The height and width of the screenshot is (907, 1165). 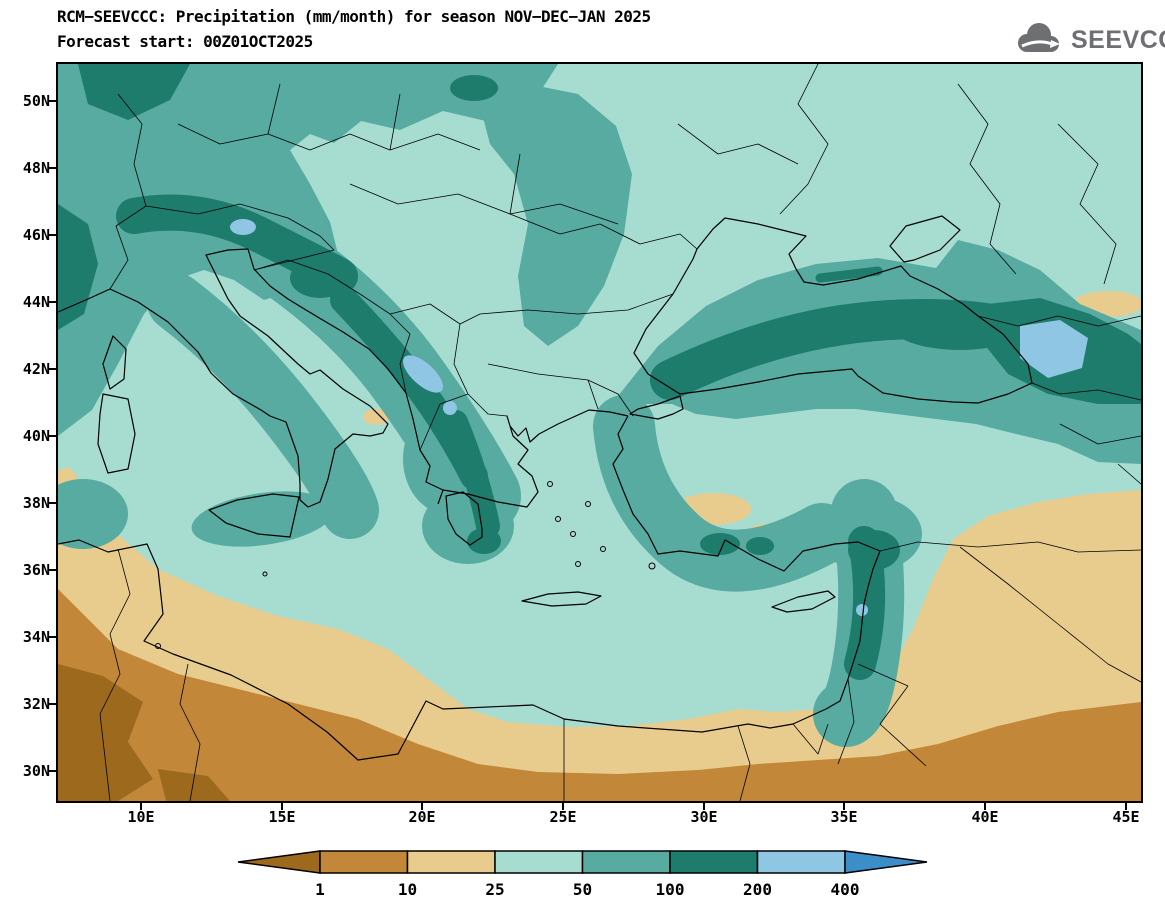 What do you see at coordinates (704, 817) in the screenshot?
I see `lon-tick-label: 30E` at bounding box center [704, 817].